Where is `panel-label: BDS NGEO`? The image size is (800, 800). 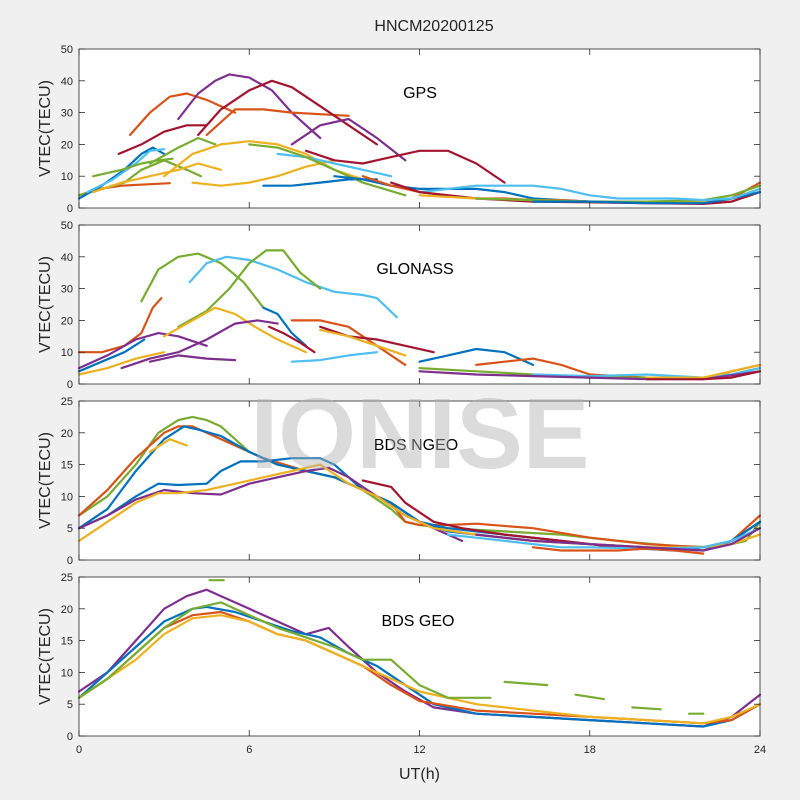
panel-label: BDS NGEO is located at coordinates (416, 445).